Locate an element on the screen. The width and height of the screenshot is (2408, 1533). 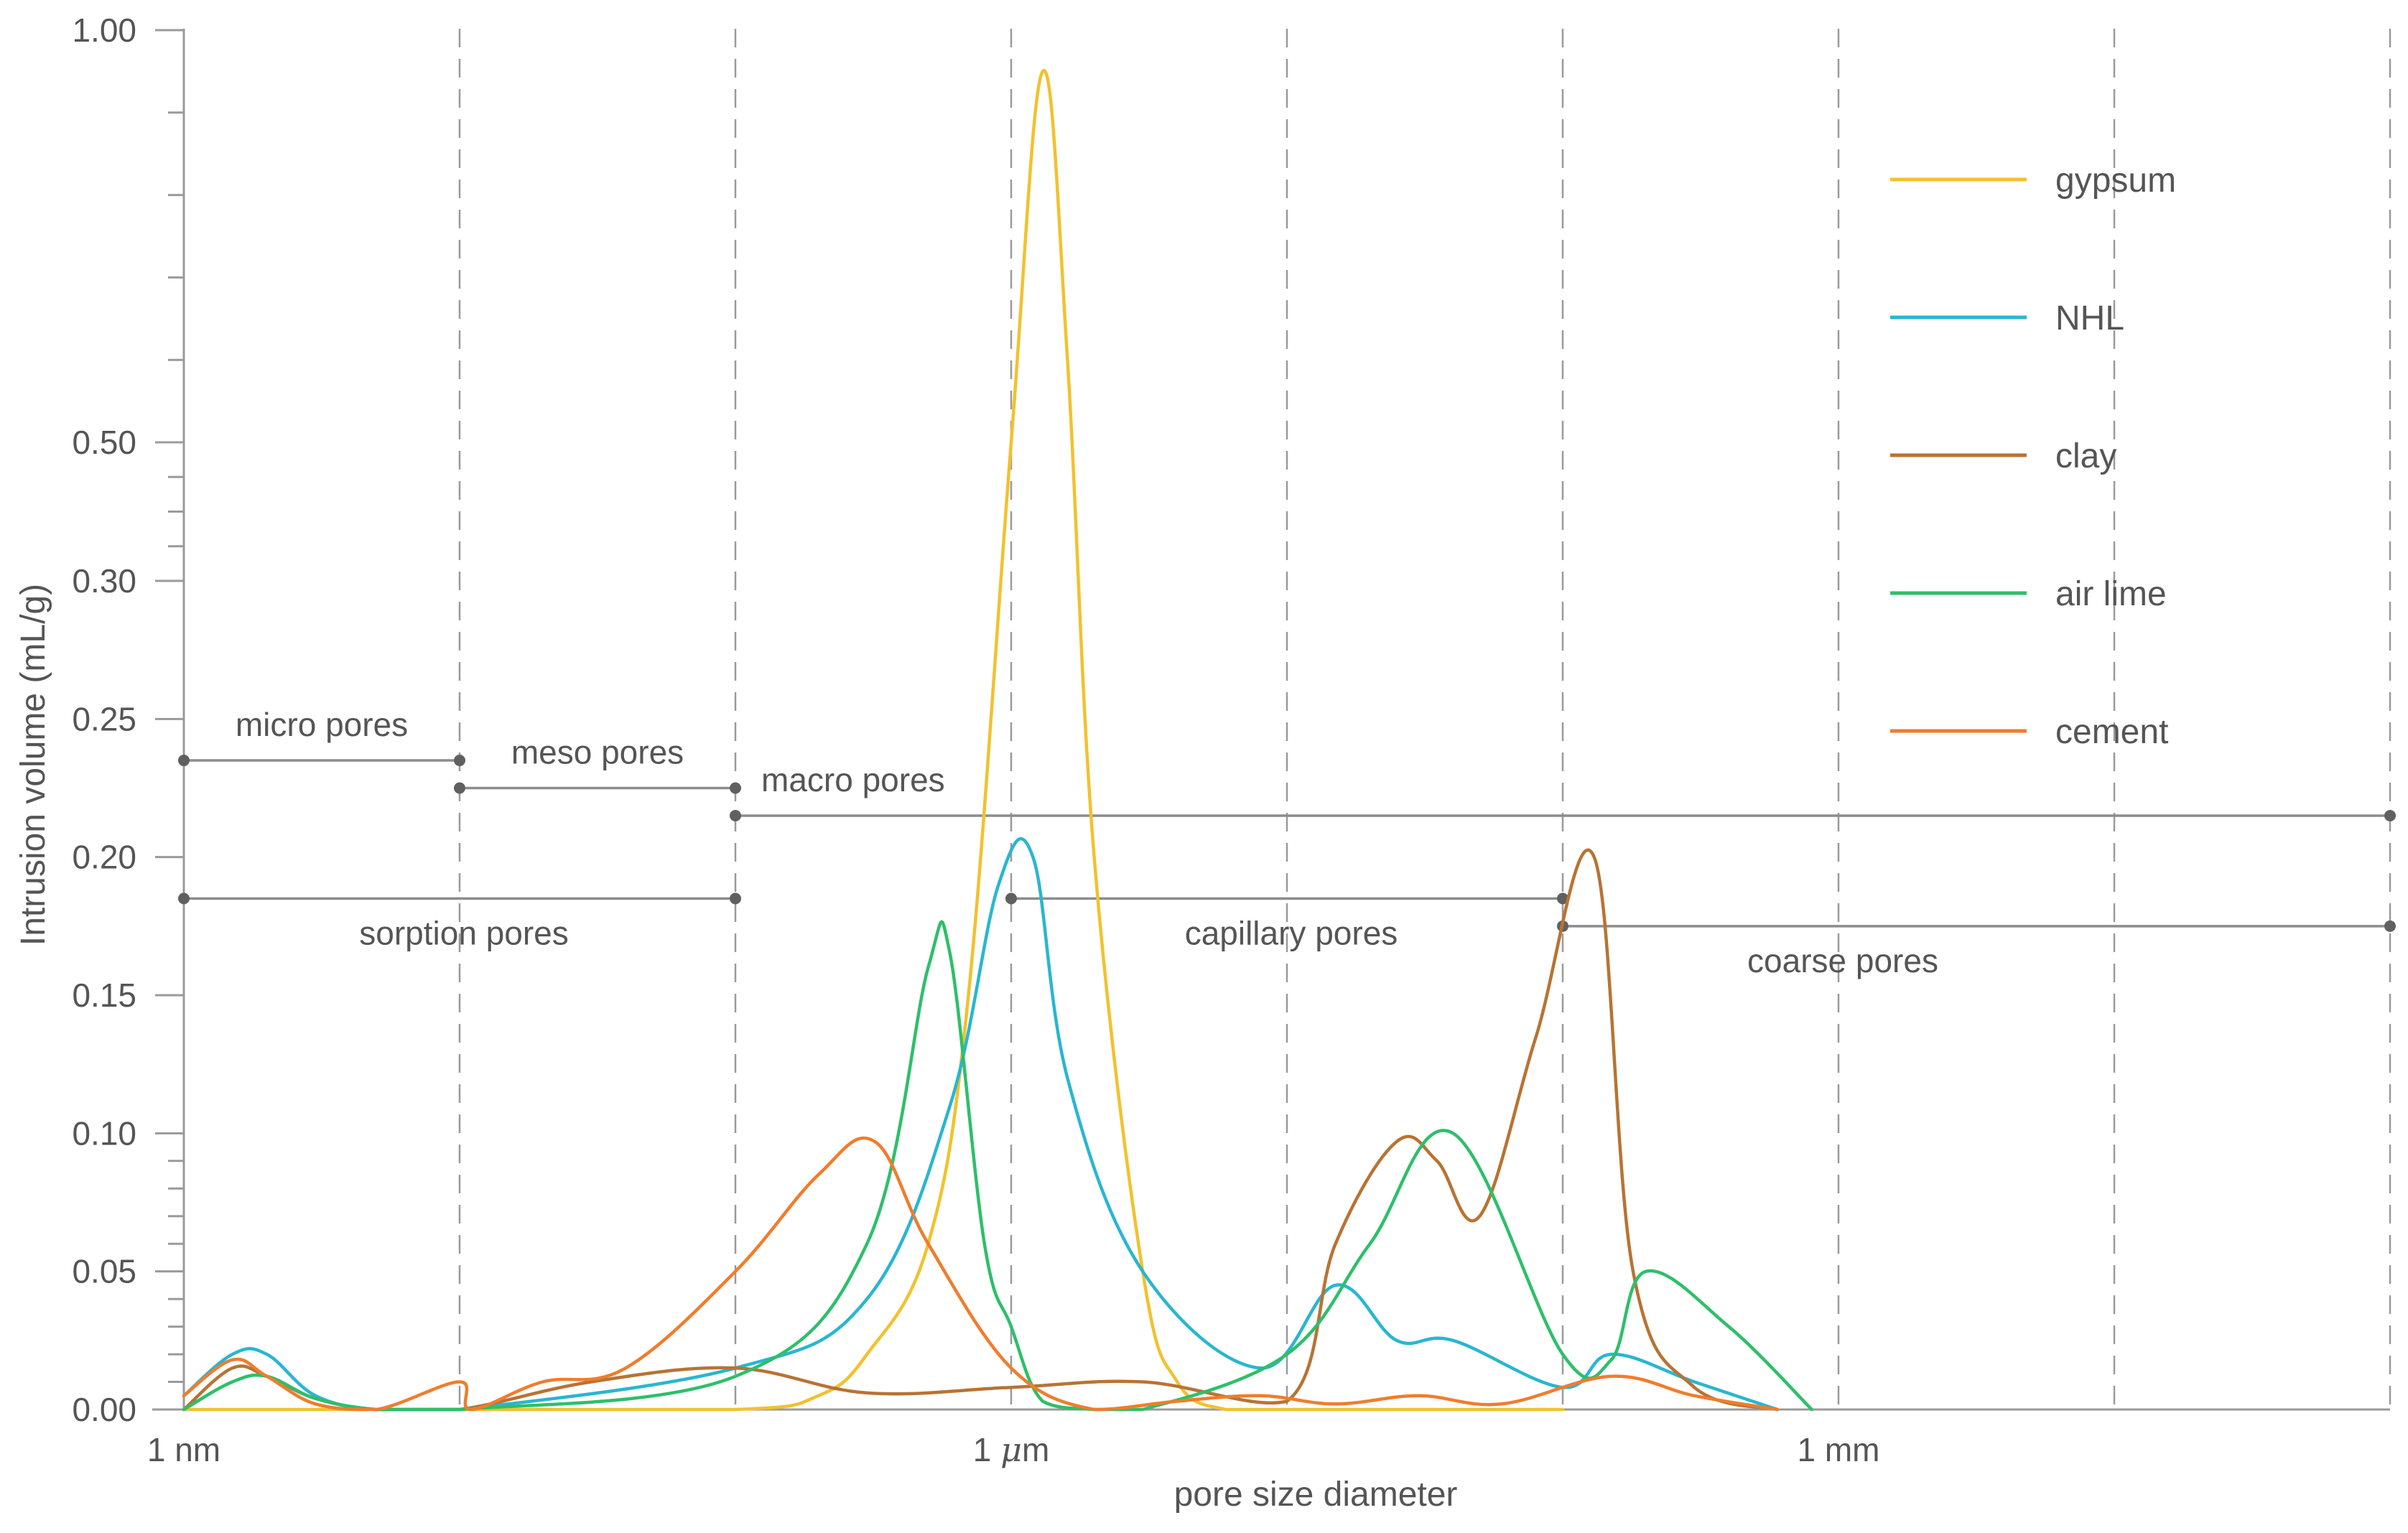
legend-label: gypsum is located at coordinates (2116, 181).